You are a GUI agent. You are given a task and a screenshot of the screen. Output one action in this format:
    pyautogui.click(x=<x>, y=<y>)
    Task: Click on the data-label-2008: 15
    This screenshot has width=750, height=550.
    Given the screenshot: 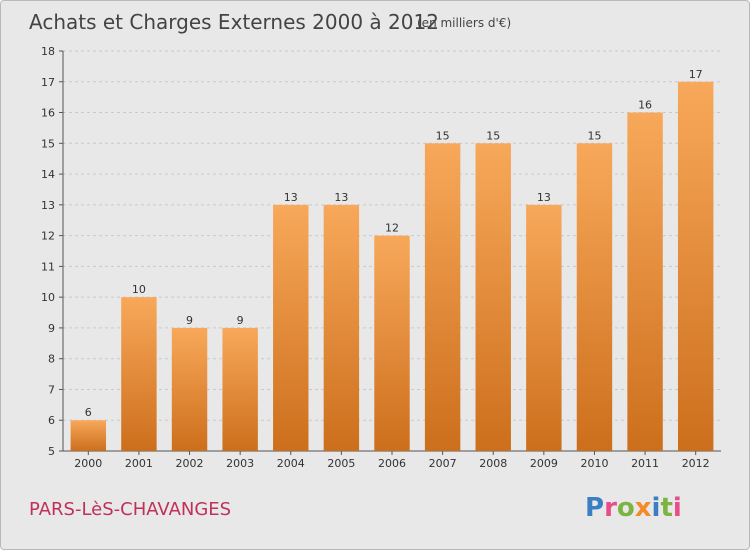 What is the action you would take?
    pyautogui.click(x=493, y=135)
    